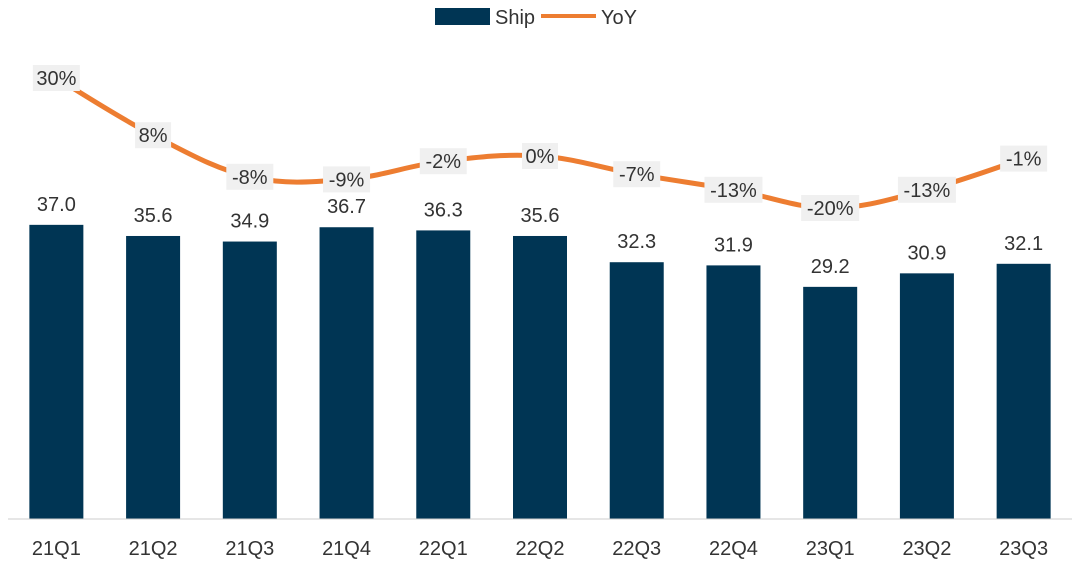  I want to click on legend: Ship YoY, so click(536, 18).